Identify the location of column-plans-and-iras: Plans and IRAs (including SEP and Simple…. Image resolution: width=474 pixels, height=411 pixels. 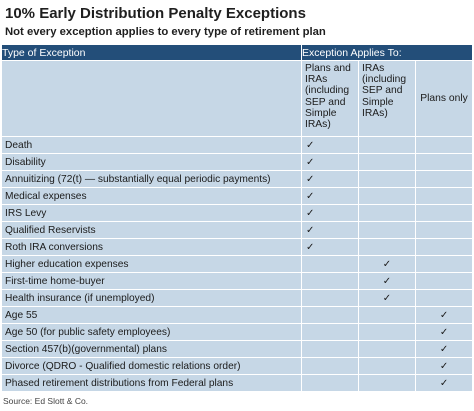
(330, 98).